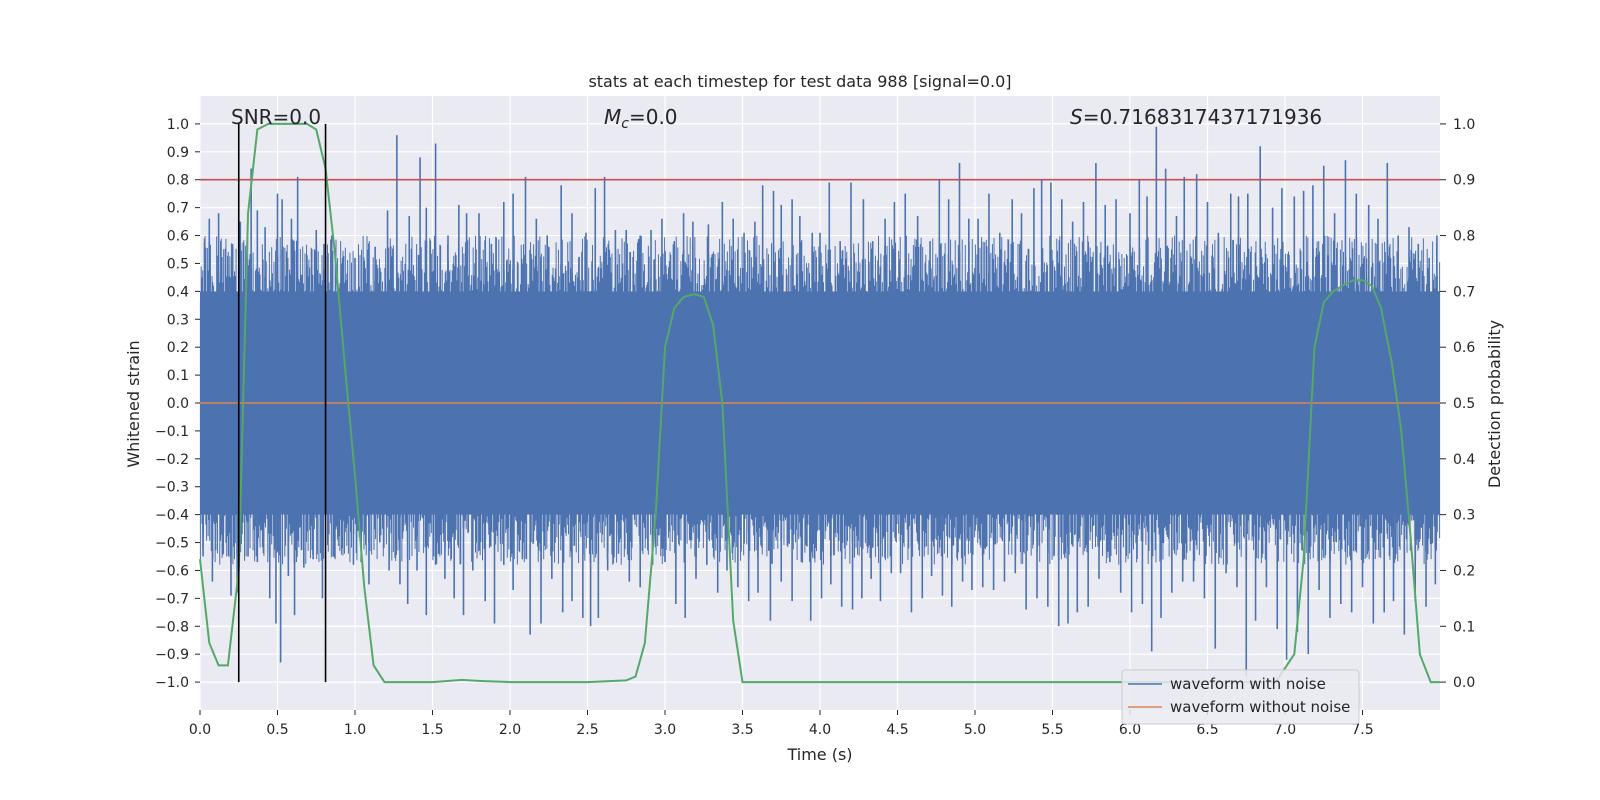  What do you see at coordinates (1464, 460) in the screenshot?
I see `y-right-tick-label-4: 0.4` at bounding box center [1464, 460].